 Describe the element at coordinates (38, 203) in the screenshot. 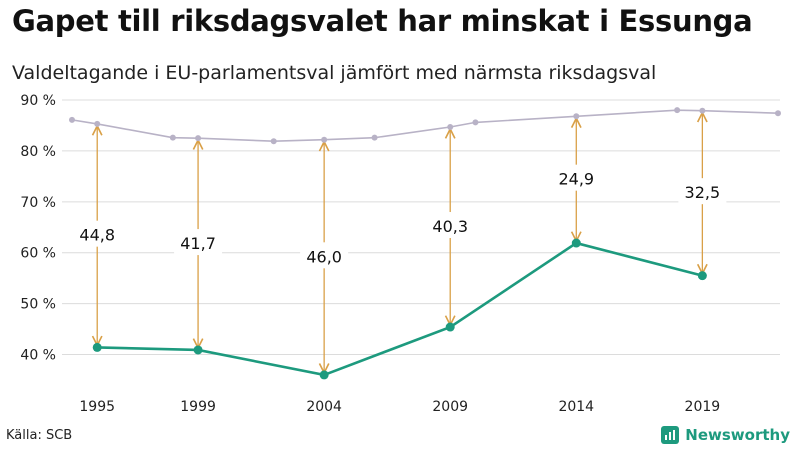

I see `y-tick-label: 70 %` at that location.